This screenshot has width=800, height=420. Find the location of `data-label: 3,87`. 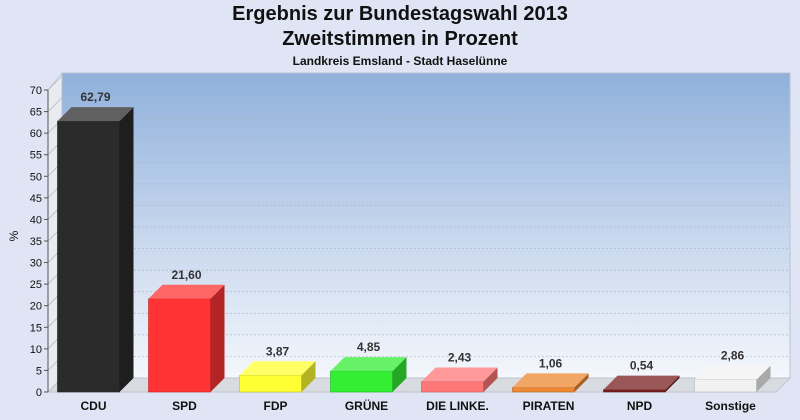

data-label: 3,87 is located at coordinates (278, 351).